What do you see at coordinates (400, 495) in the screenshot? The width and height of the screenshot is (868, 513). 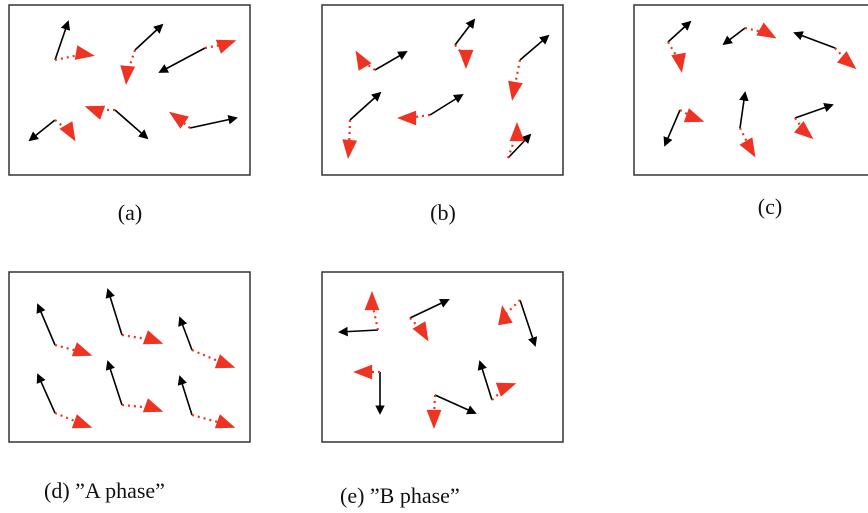 I see `panel-e-caption: (e) ”B phase”` at bounding box center [400, 495].